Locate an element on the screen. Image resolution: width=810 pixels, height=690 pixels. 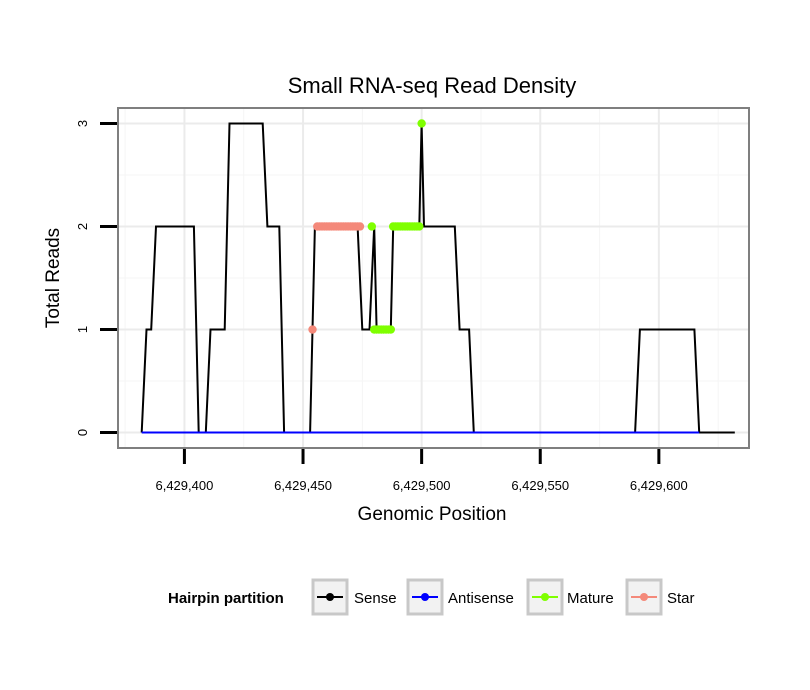
legend: Sense Antisense Mature Star is located at coordinates (503, 597).